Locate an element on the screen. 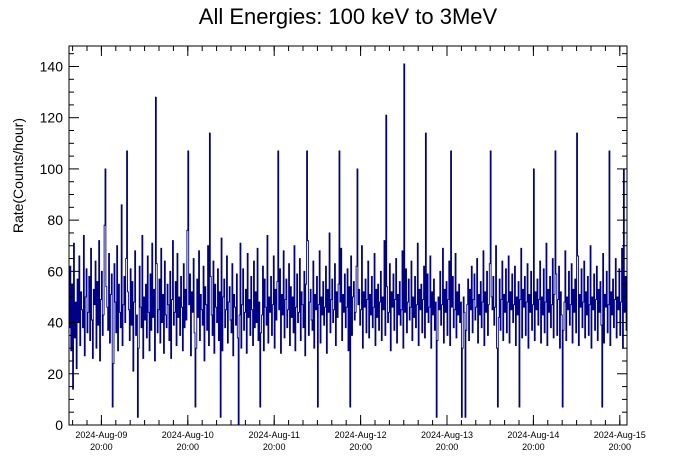 This screenshot has width=696, height=472. x-tick-label-date: 2024-Aug-15 is located at coordinates (620, 435).